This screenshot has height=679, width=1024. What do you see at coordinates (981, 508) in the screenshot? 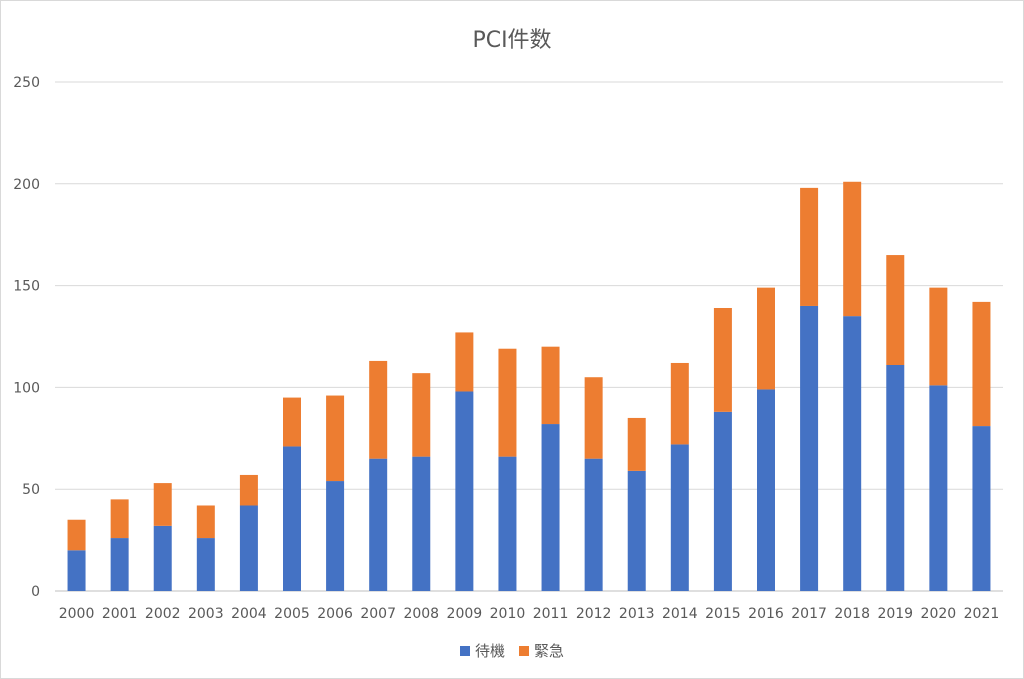
I see `bar-series-0-2021` at bounding box center [981, 508].